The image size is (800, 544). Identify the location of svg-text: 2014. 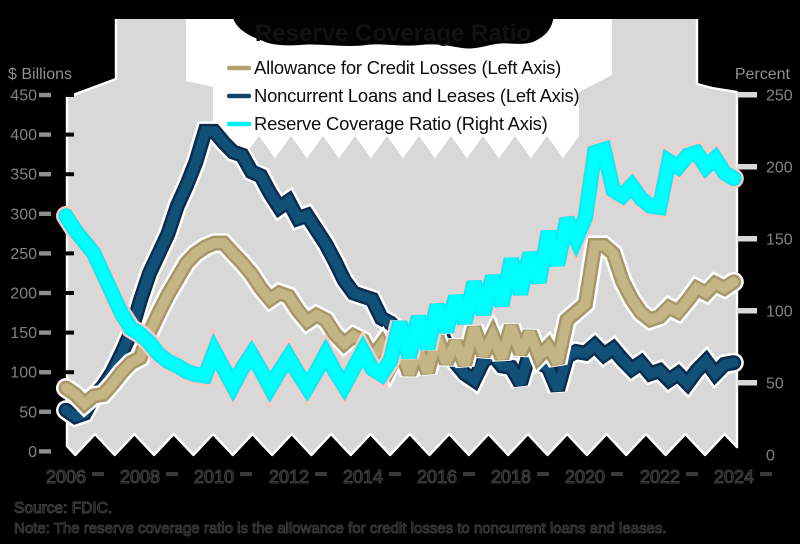
(363, 477).